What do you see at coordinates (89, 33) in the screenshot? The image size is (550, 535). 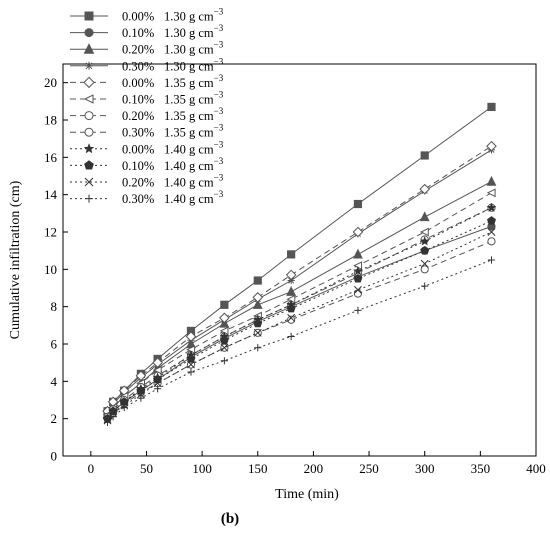 I see `marker-circle` at bounding box center [89, 33].